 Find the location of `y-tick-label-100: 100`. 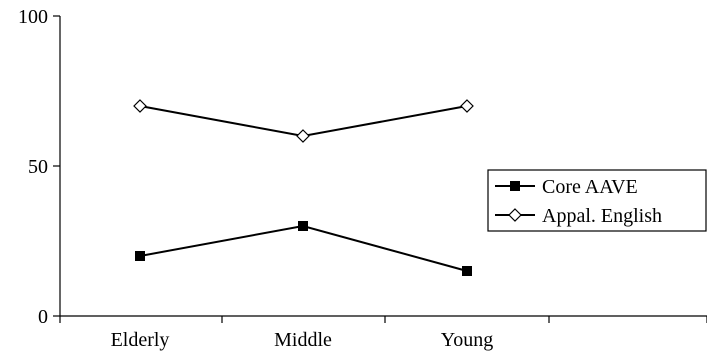

y-tick-label-100: 100 is located at coordinates (33, 17).